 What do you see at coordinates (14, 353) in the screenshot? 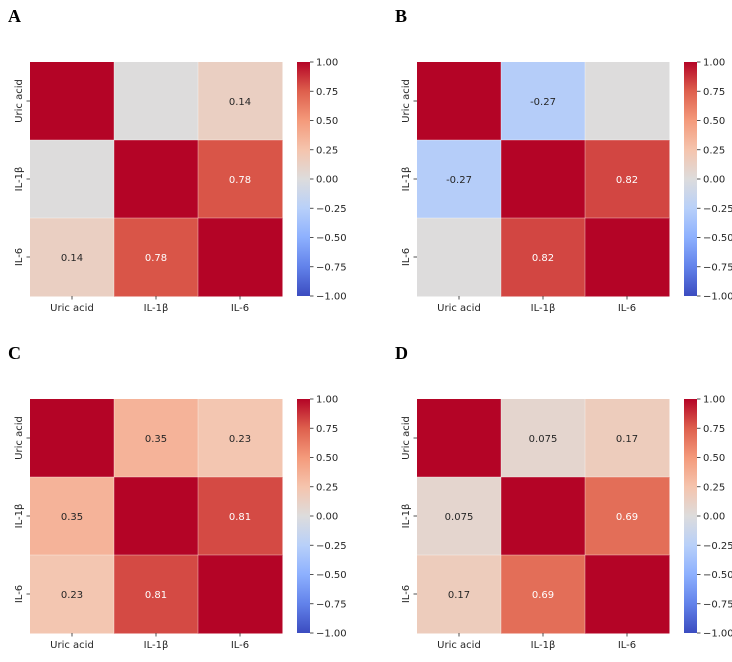
I see `panel-label: C` at bounding box center [14, 353].